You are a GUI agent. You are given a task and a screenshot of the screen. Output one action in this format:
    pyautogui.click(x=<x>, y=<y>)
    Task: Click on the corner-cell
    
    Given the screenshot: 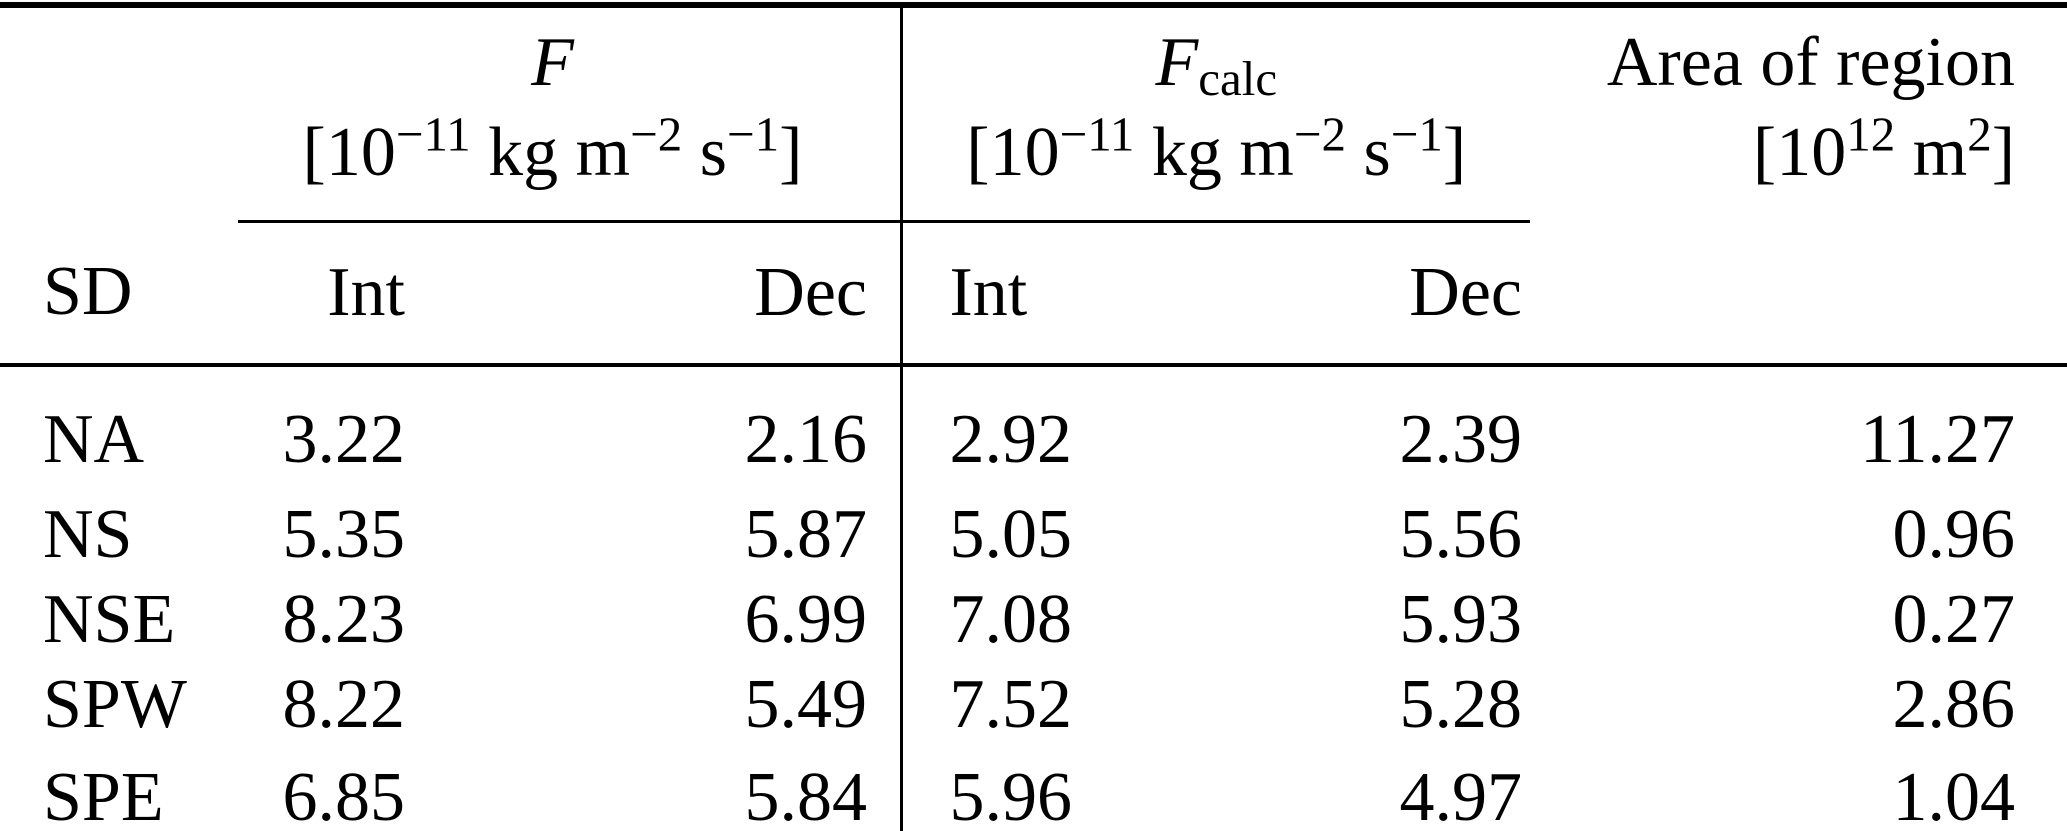 What is the action you would take?
    pyautogui.click(x=119, y=113)
    